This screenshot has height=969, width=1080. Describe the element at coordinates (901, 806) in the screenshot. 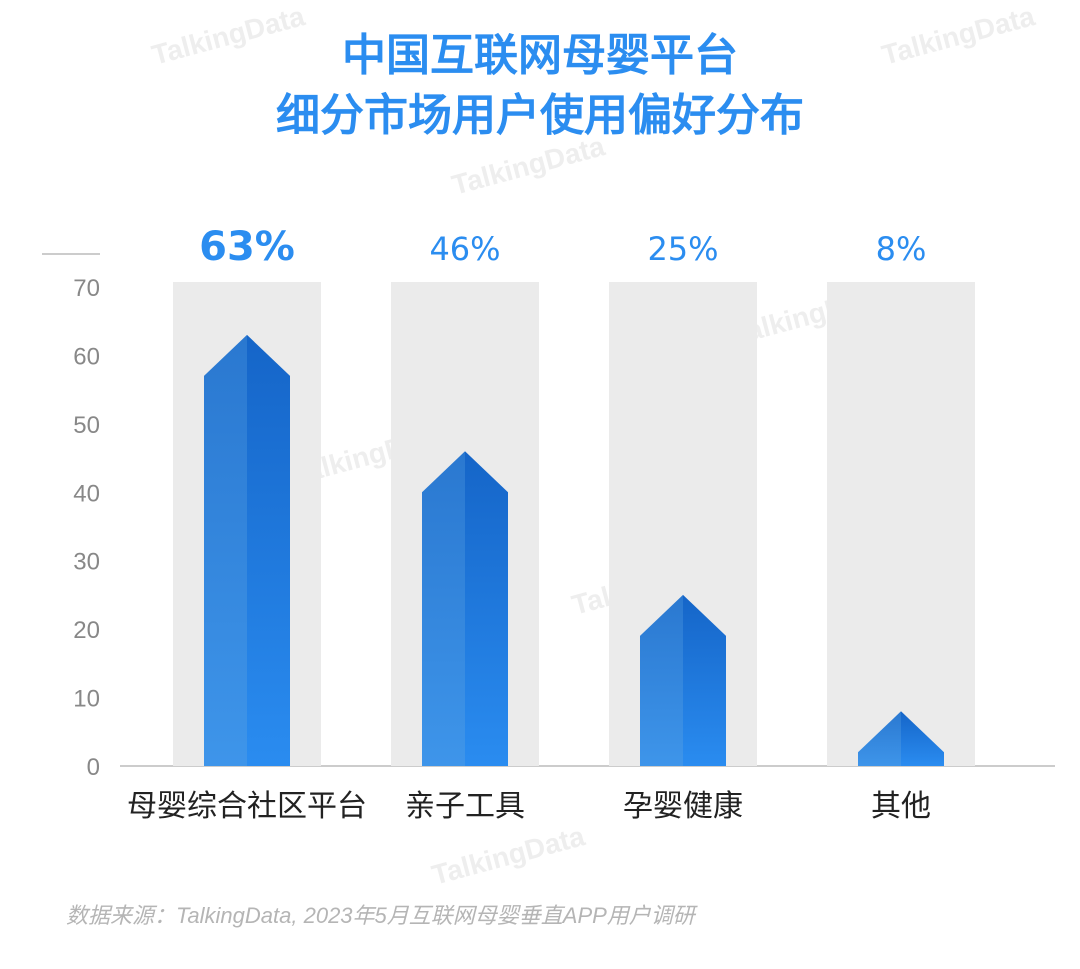

I see `x-tick-label: 其他` at that location.